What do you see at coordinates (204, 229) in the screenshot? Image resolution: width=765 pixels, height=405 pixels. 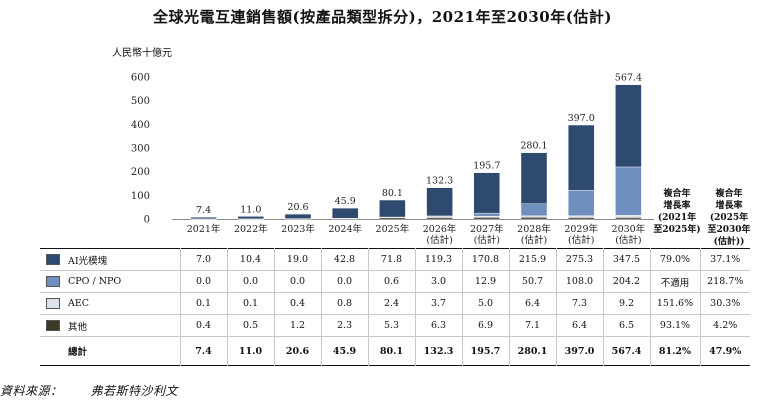 I see `x-tick-label: 2021年` at bounding box center [204, 229].